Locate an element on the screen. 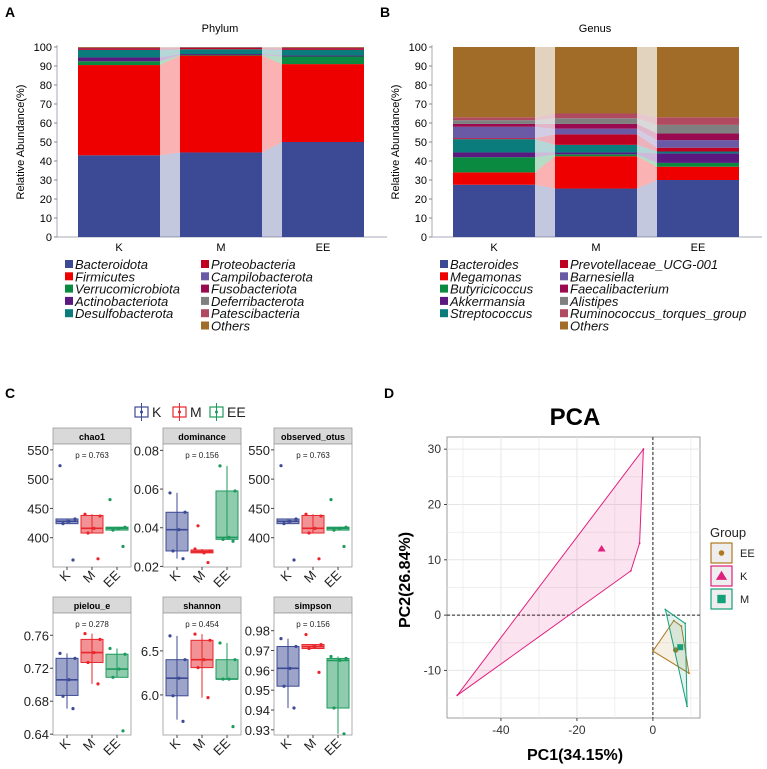  flow-connector-barnesiella is located at coordinates (647, 138).